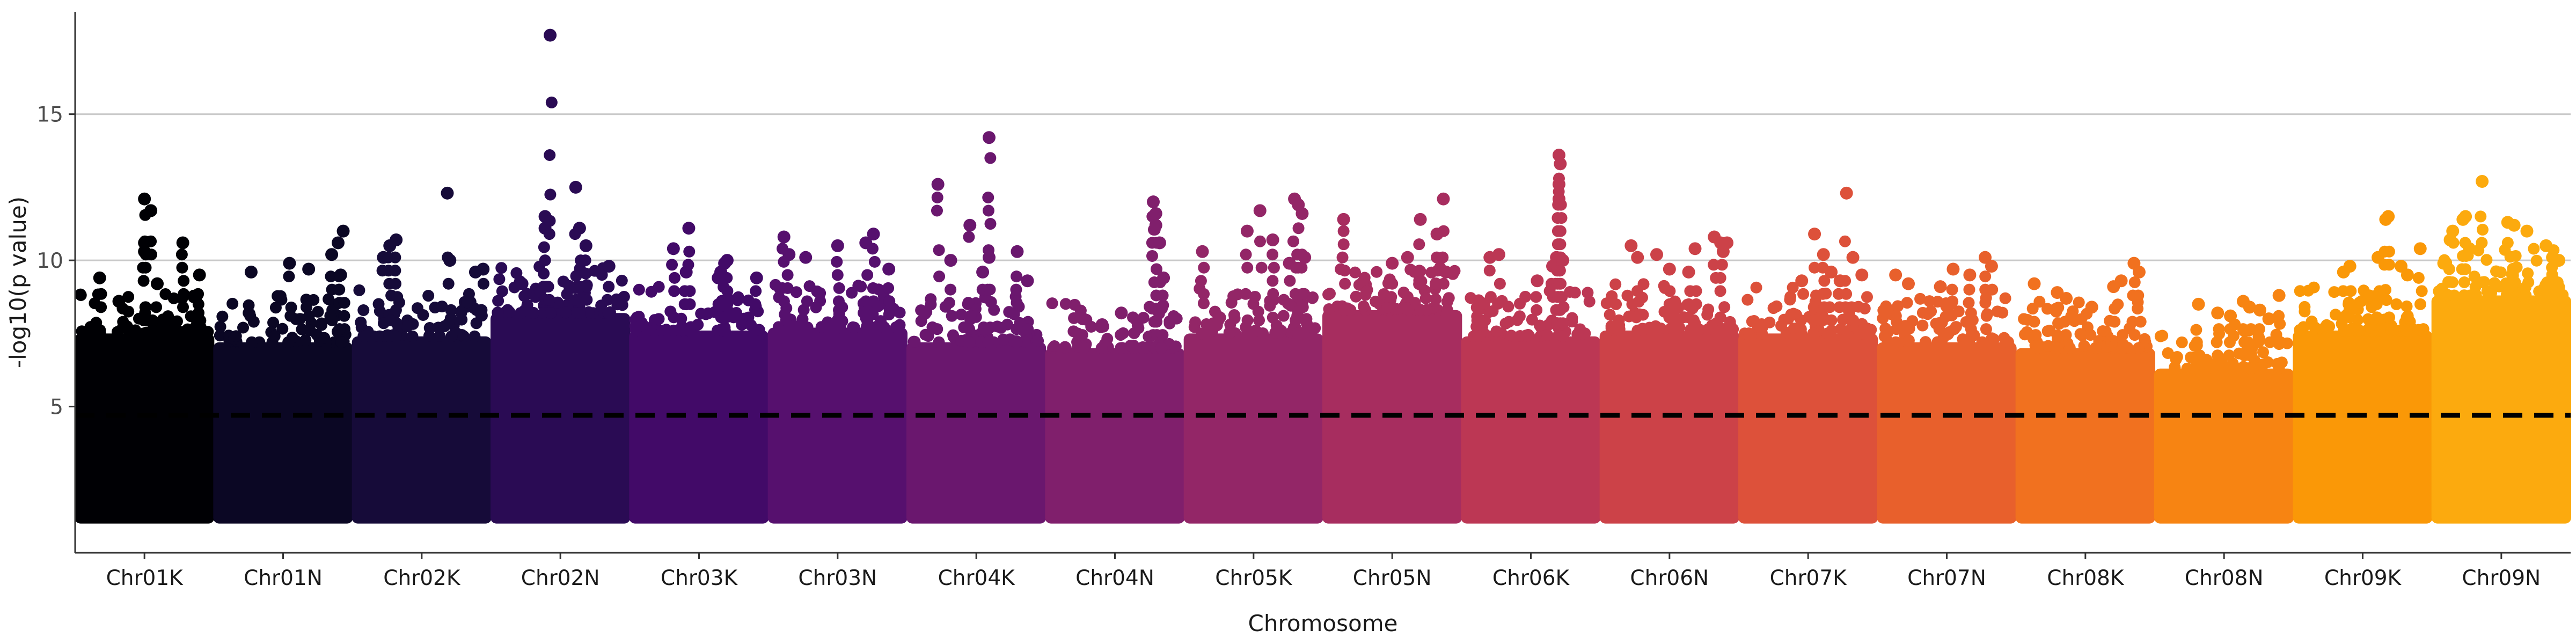 This screenshot has height=644, width=2576. What do you see at coordinates (1121, 313) in the screenshot?
I see `peak-point-Chr04N` at bounding box center [1121, 313].